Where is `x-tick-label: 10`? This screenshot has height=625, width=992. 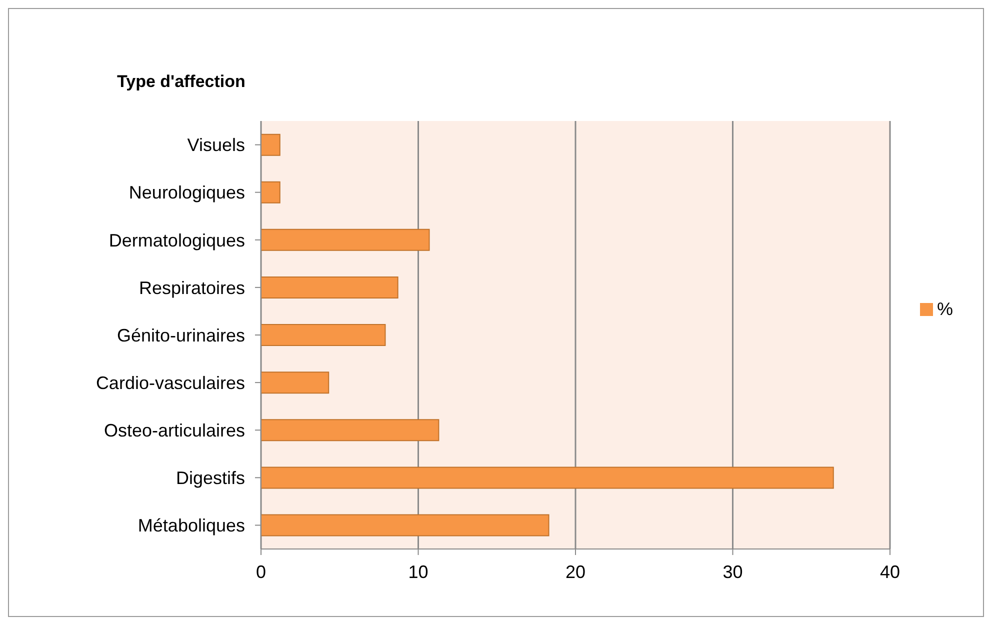
x-tick-label: 10 is located at coordinates (418, 572).